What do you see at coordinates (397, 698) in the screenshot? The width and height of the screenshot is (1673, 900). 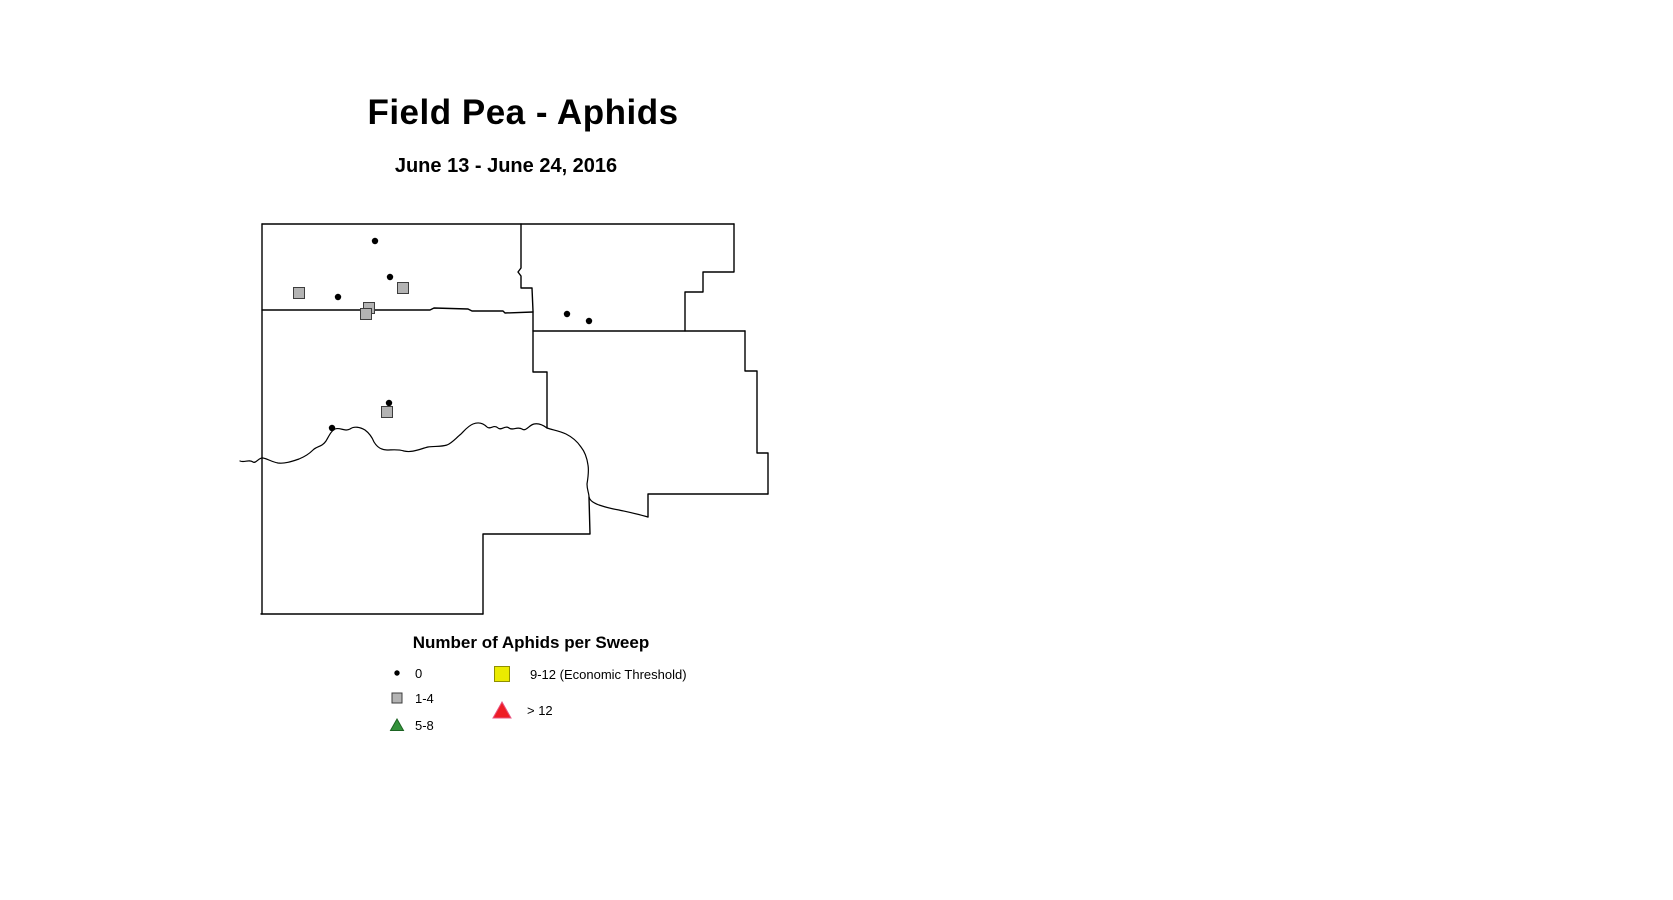 I see `gray-square-symbol-icon` at bounding box center [397, 698].